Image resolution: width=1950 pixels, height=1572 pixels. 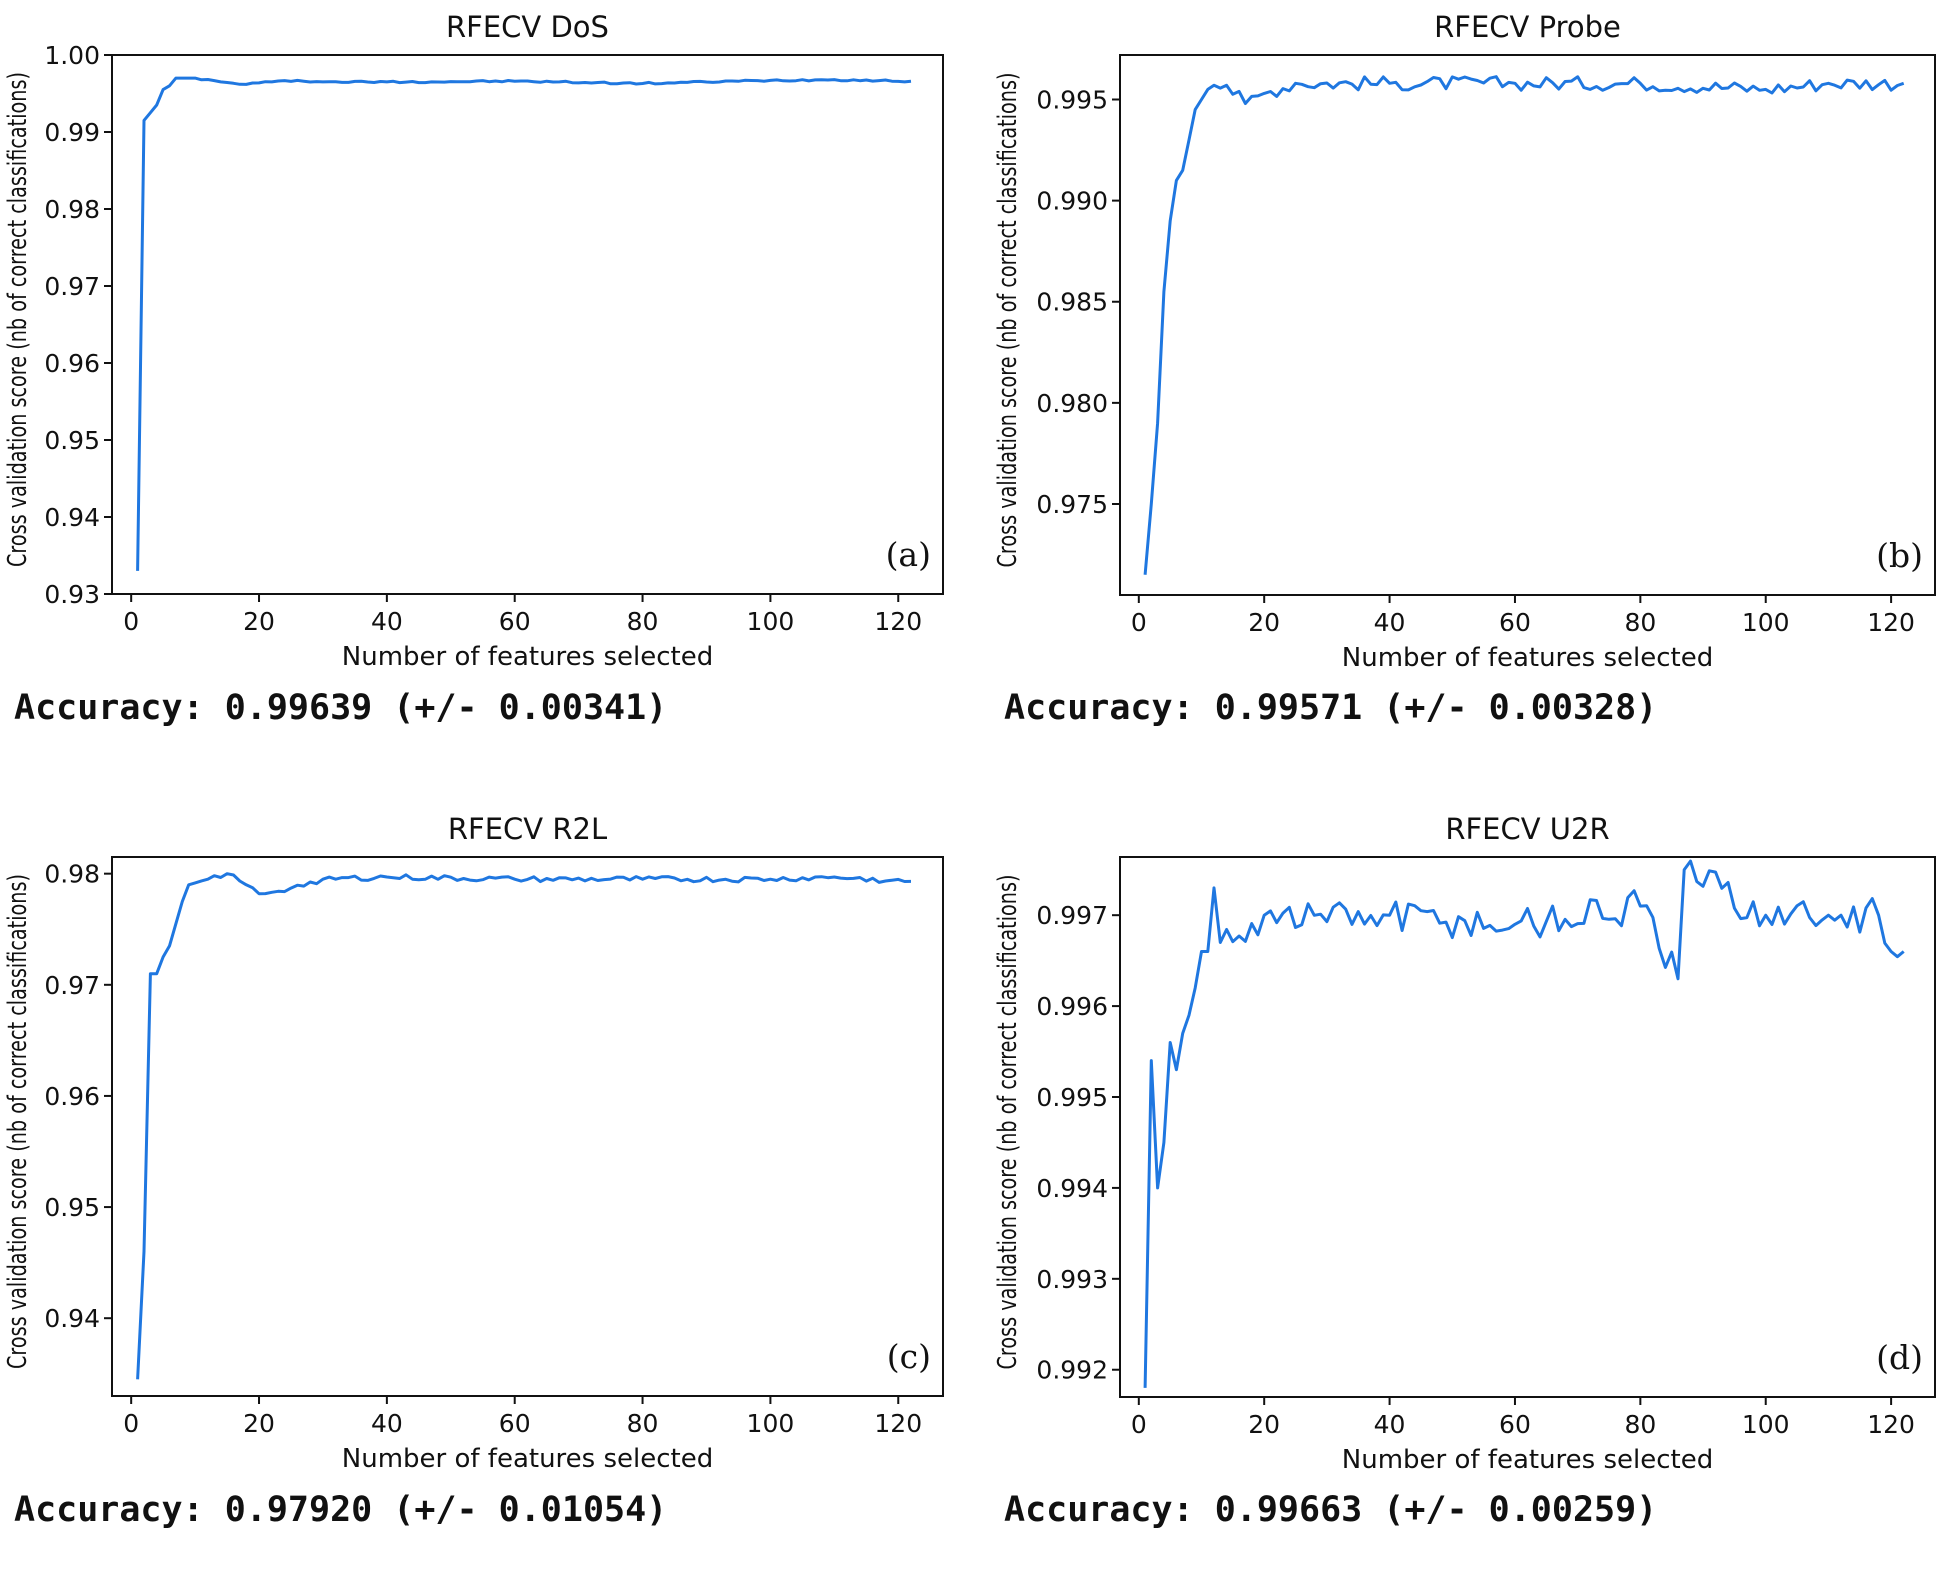 What do you see at coordinates (527, 829) in the screenshot?
I see `chart-title: RFECV R2L` at bounding box center [527, 829].